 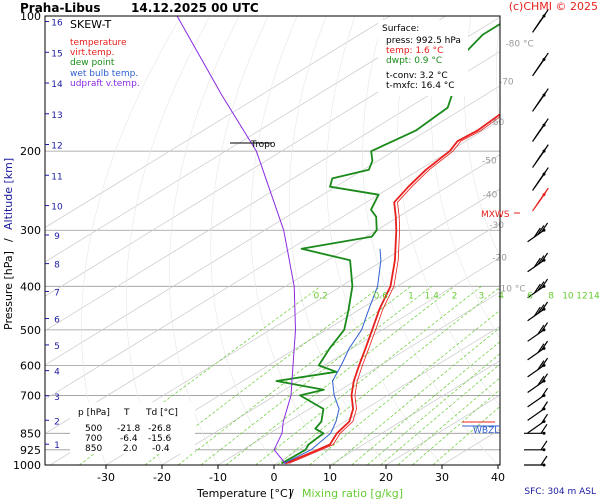 I want to click on isotherm-label: -40, so click(x=490, y=196).